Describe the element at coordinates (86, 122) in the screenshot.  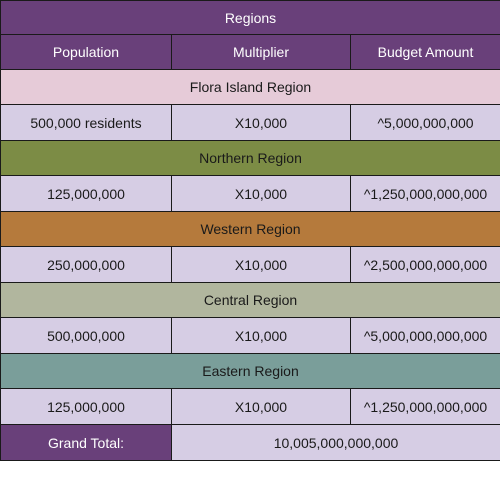
I see `population-cell: 500,000 residents` at that location.